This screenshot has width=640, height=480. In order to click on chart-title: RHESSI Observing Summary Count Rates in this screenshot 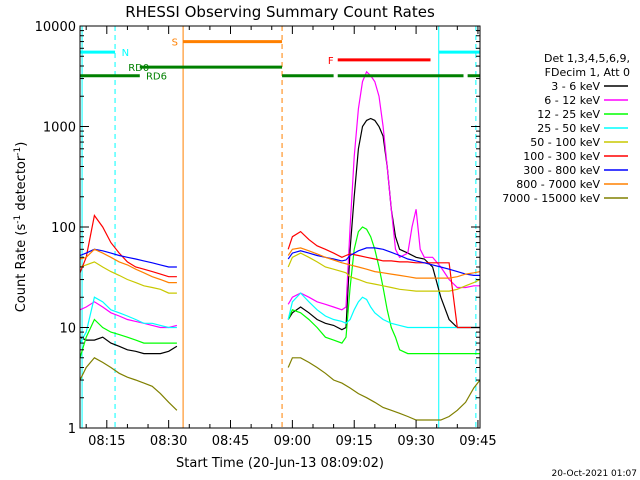, I will do `click(280, 12)`.